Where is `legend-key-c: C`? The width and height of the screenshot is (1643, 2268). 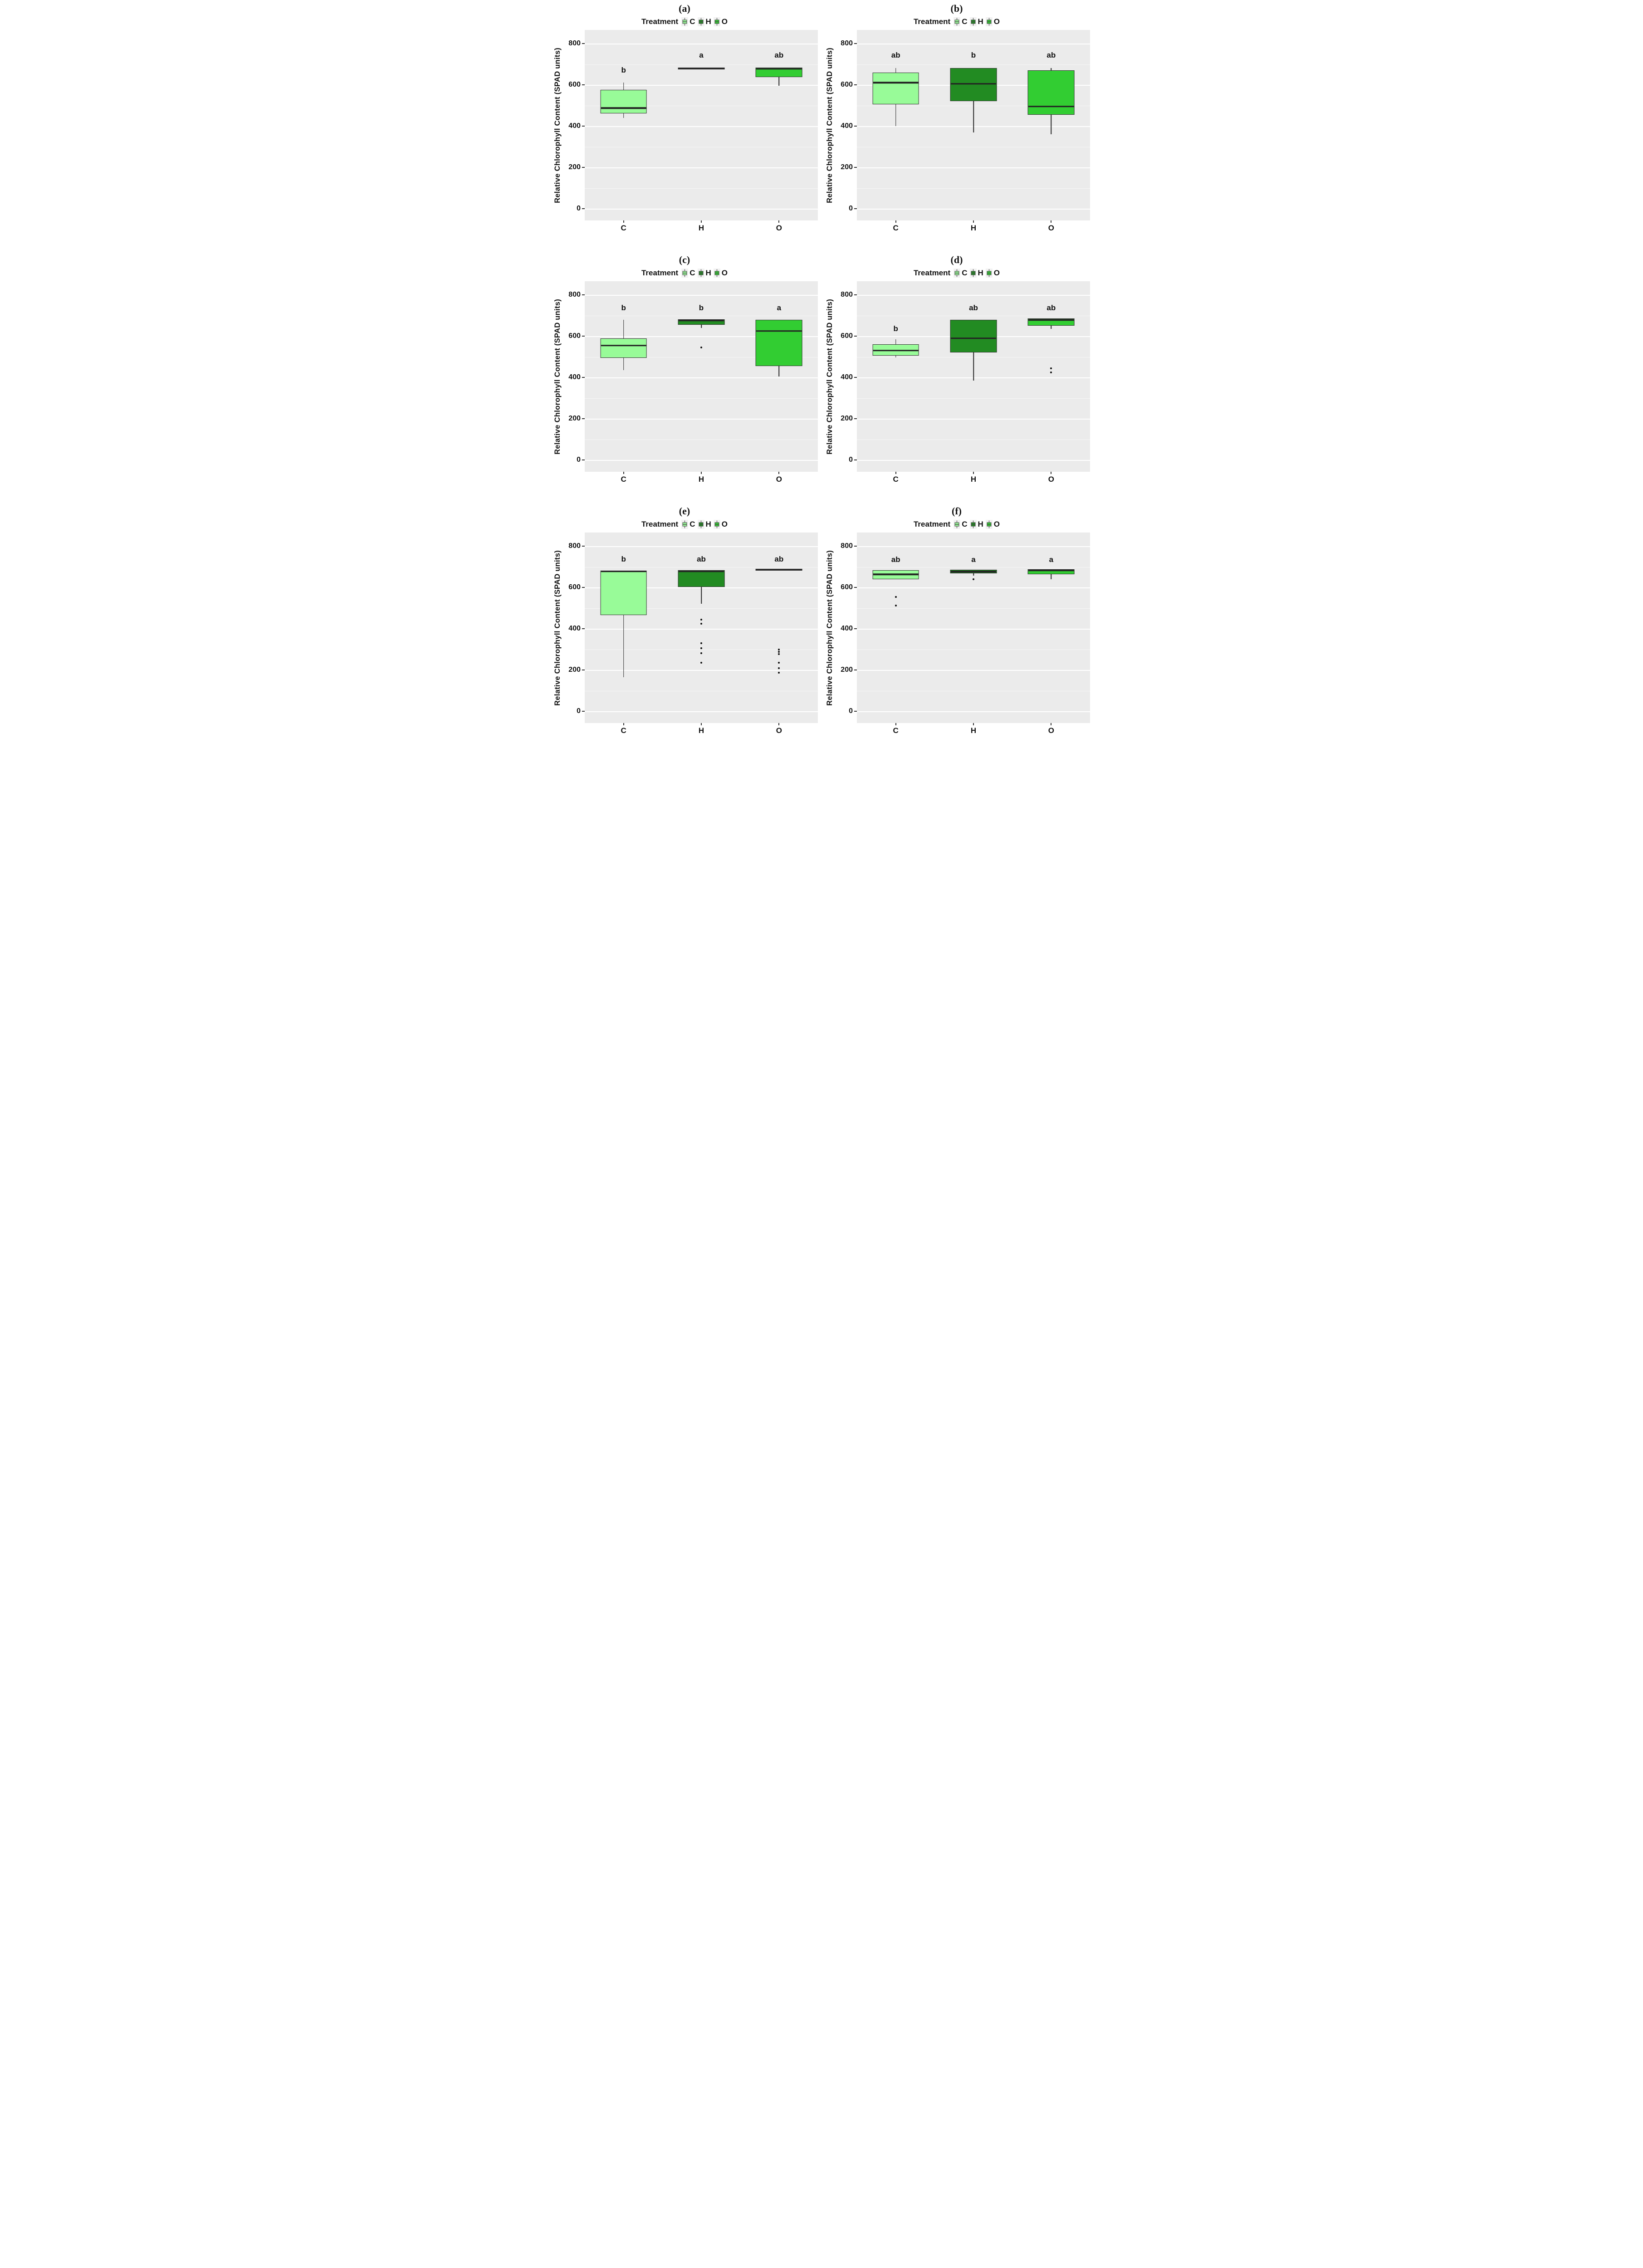
legend-key-c: C is located at coordinates (688, 21).